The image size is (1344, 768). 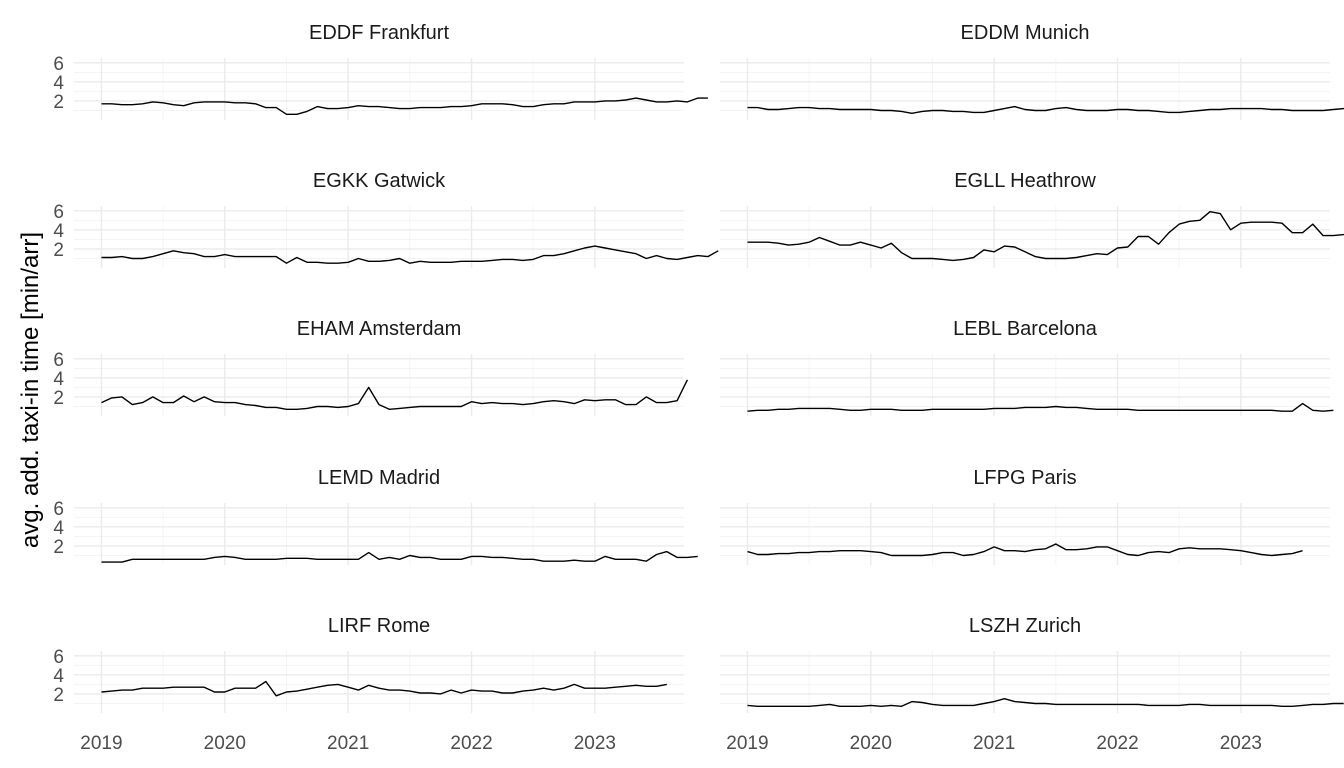 What do you see at coordinates (379, 33) in the screenshot?
I see `panel-title: EDDF Frankfurt` at bounding box center [379, 33].